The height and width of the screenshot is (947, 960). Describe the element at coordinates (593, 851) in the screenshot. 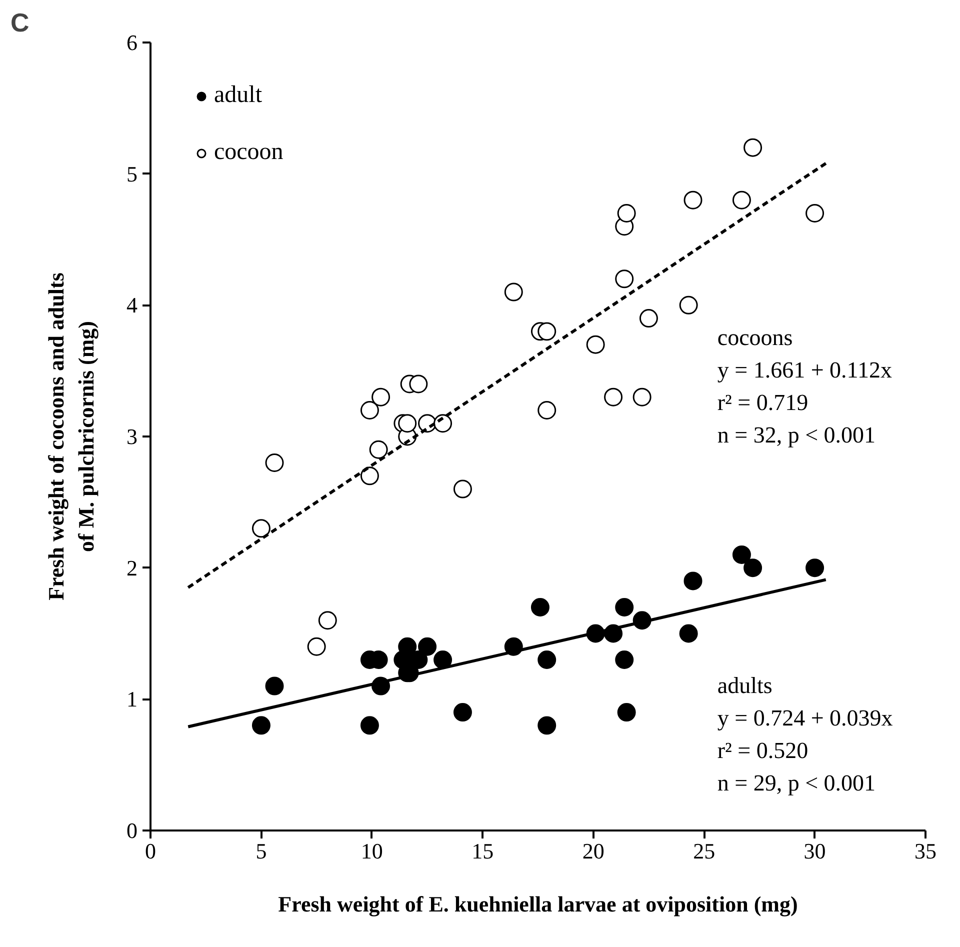

I see `x-tick-label: 20` at that location.